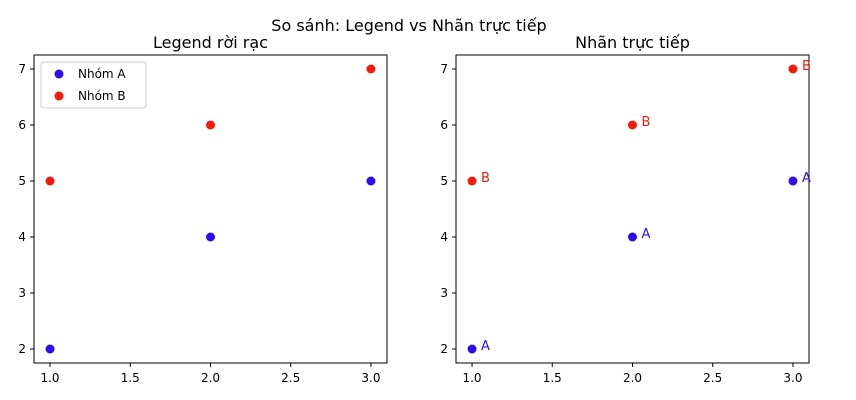  Describe the element at coordinates (210, 42) in the screenshot. I see `chart-title: Legend rời rạc` at that location.